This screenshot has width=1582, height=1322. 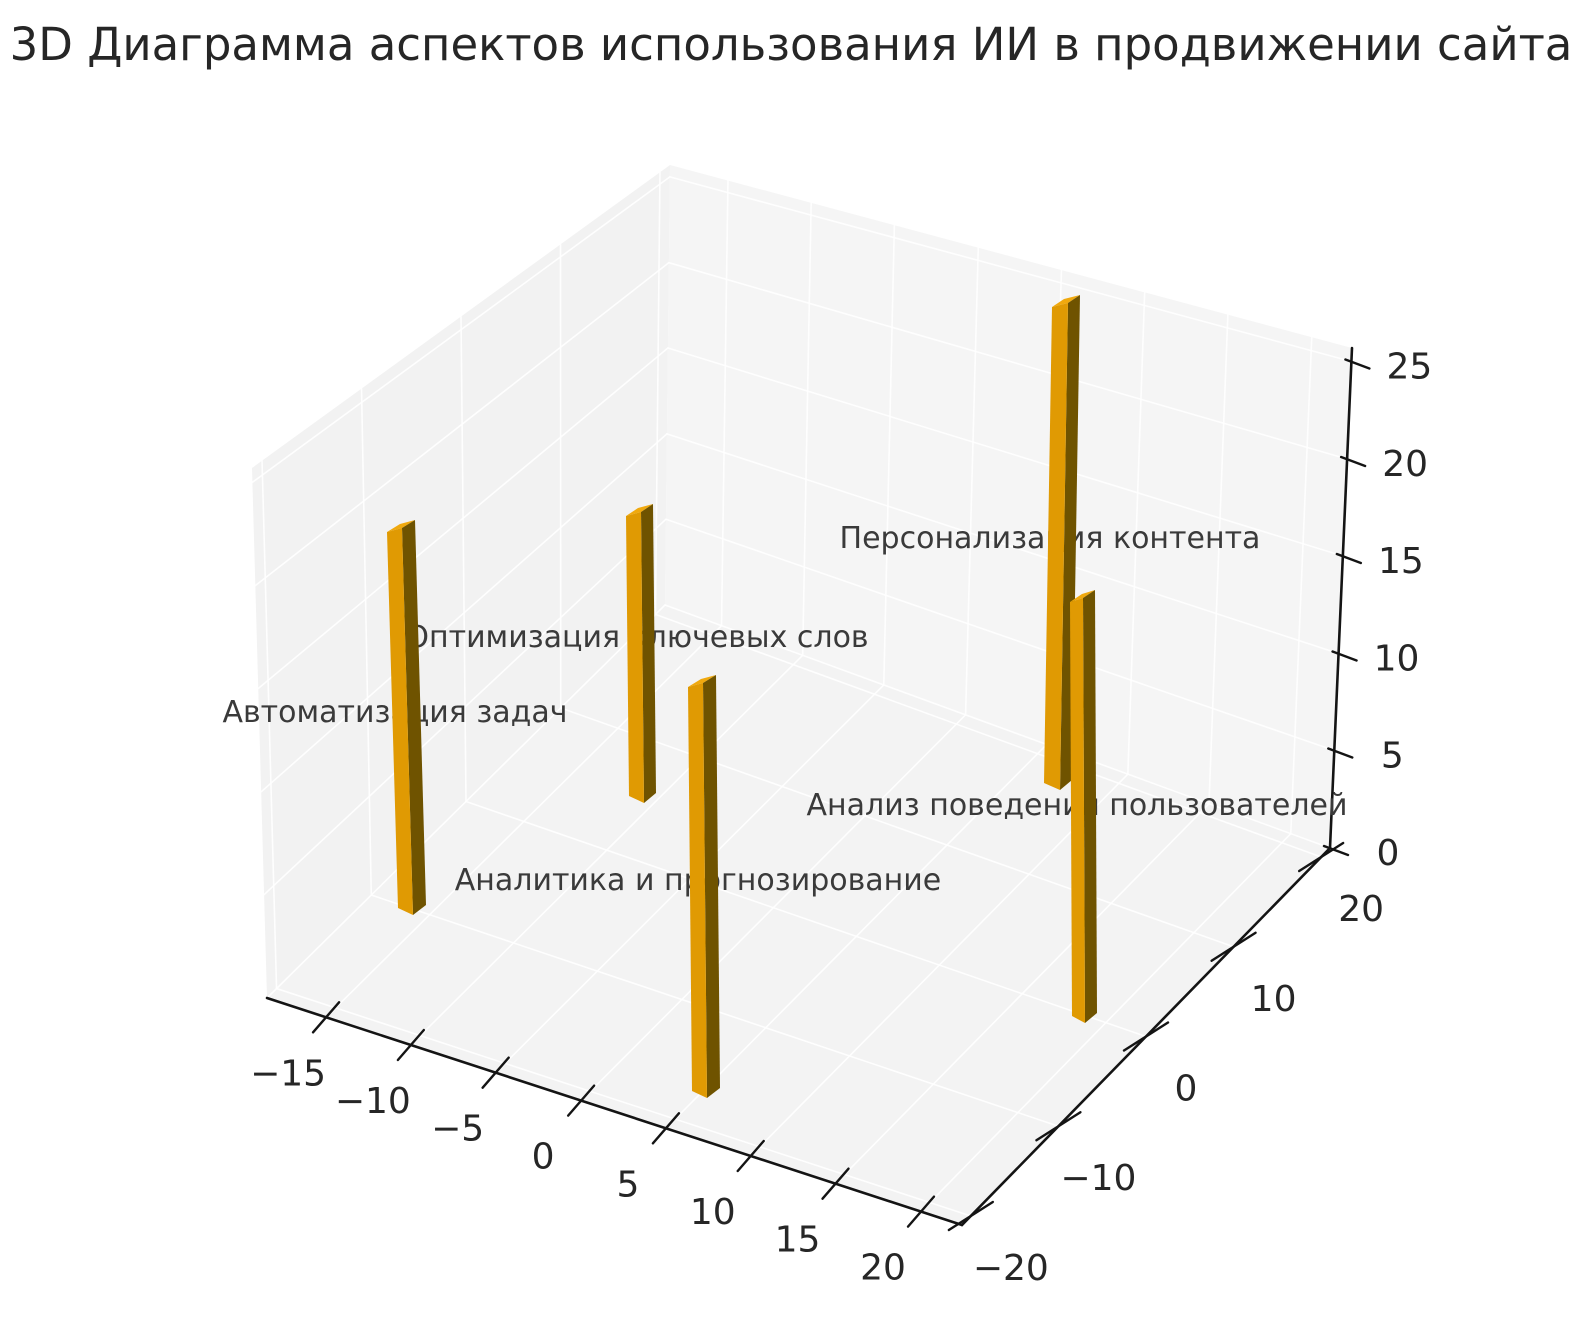 What do you see at coordinates (627, 1184) in the screenshot?
I see `x-tick-label: 5` at bounding box center [627, 1184].